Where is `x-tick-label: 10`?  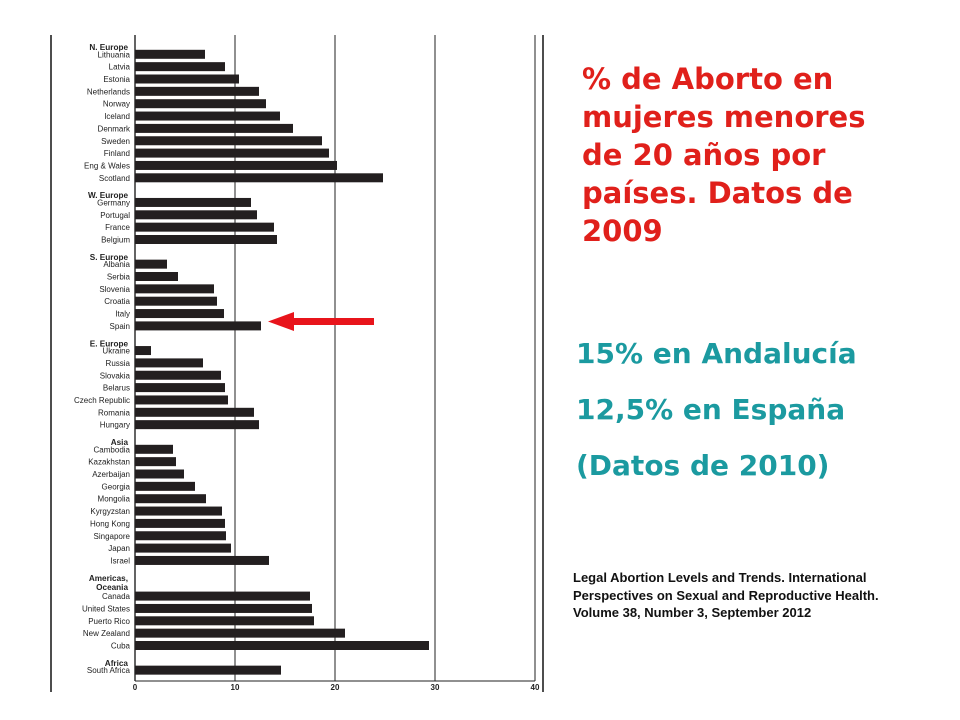 x-tick-label: 10 is located at coordinates (235, 687).